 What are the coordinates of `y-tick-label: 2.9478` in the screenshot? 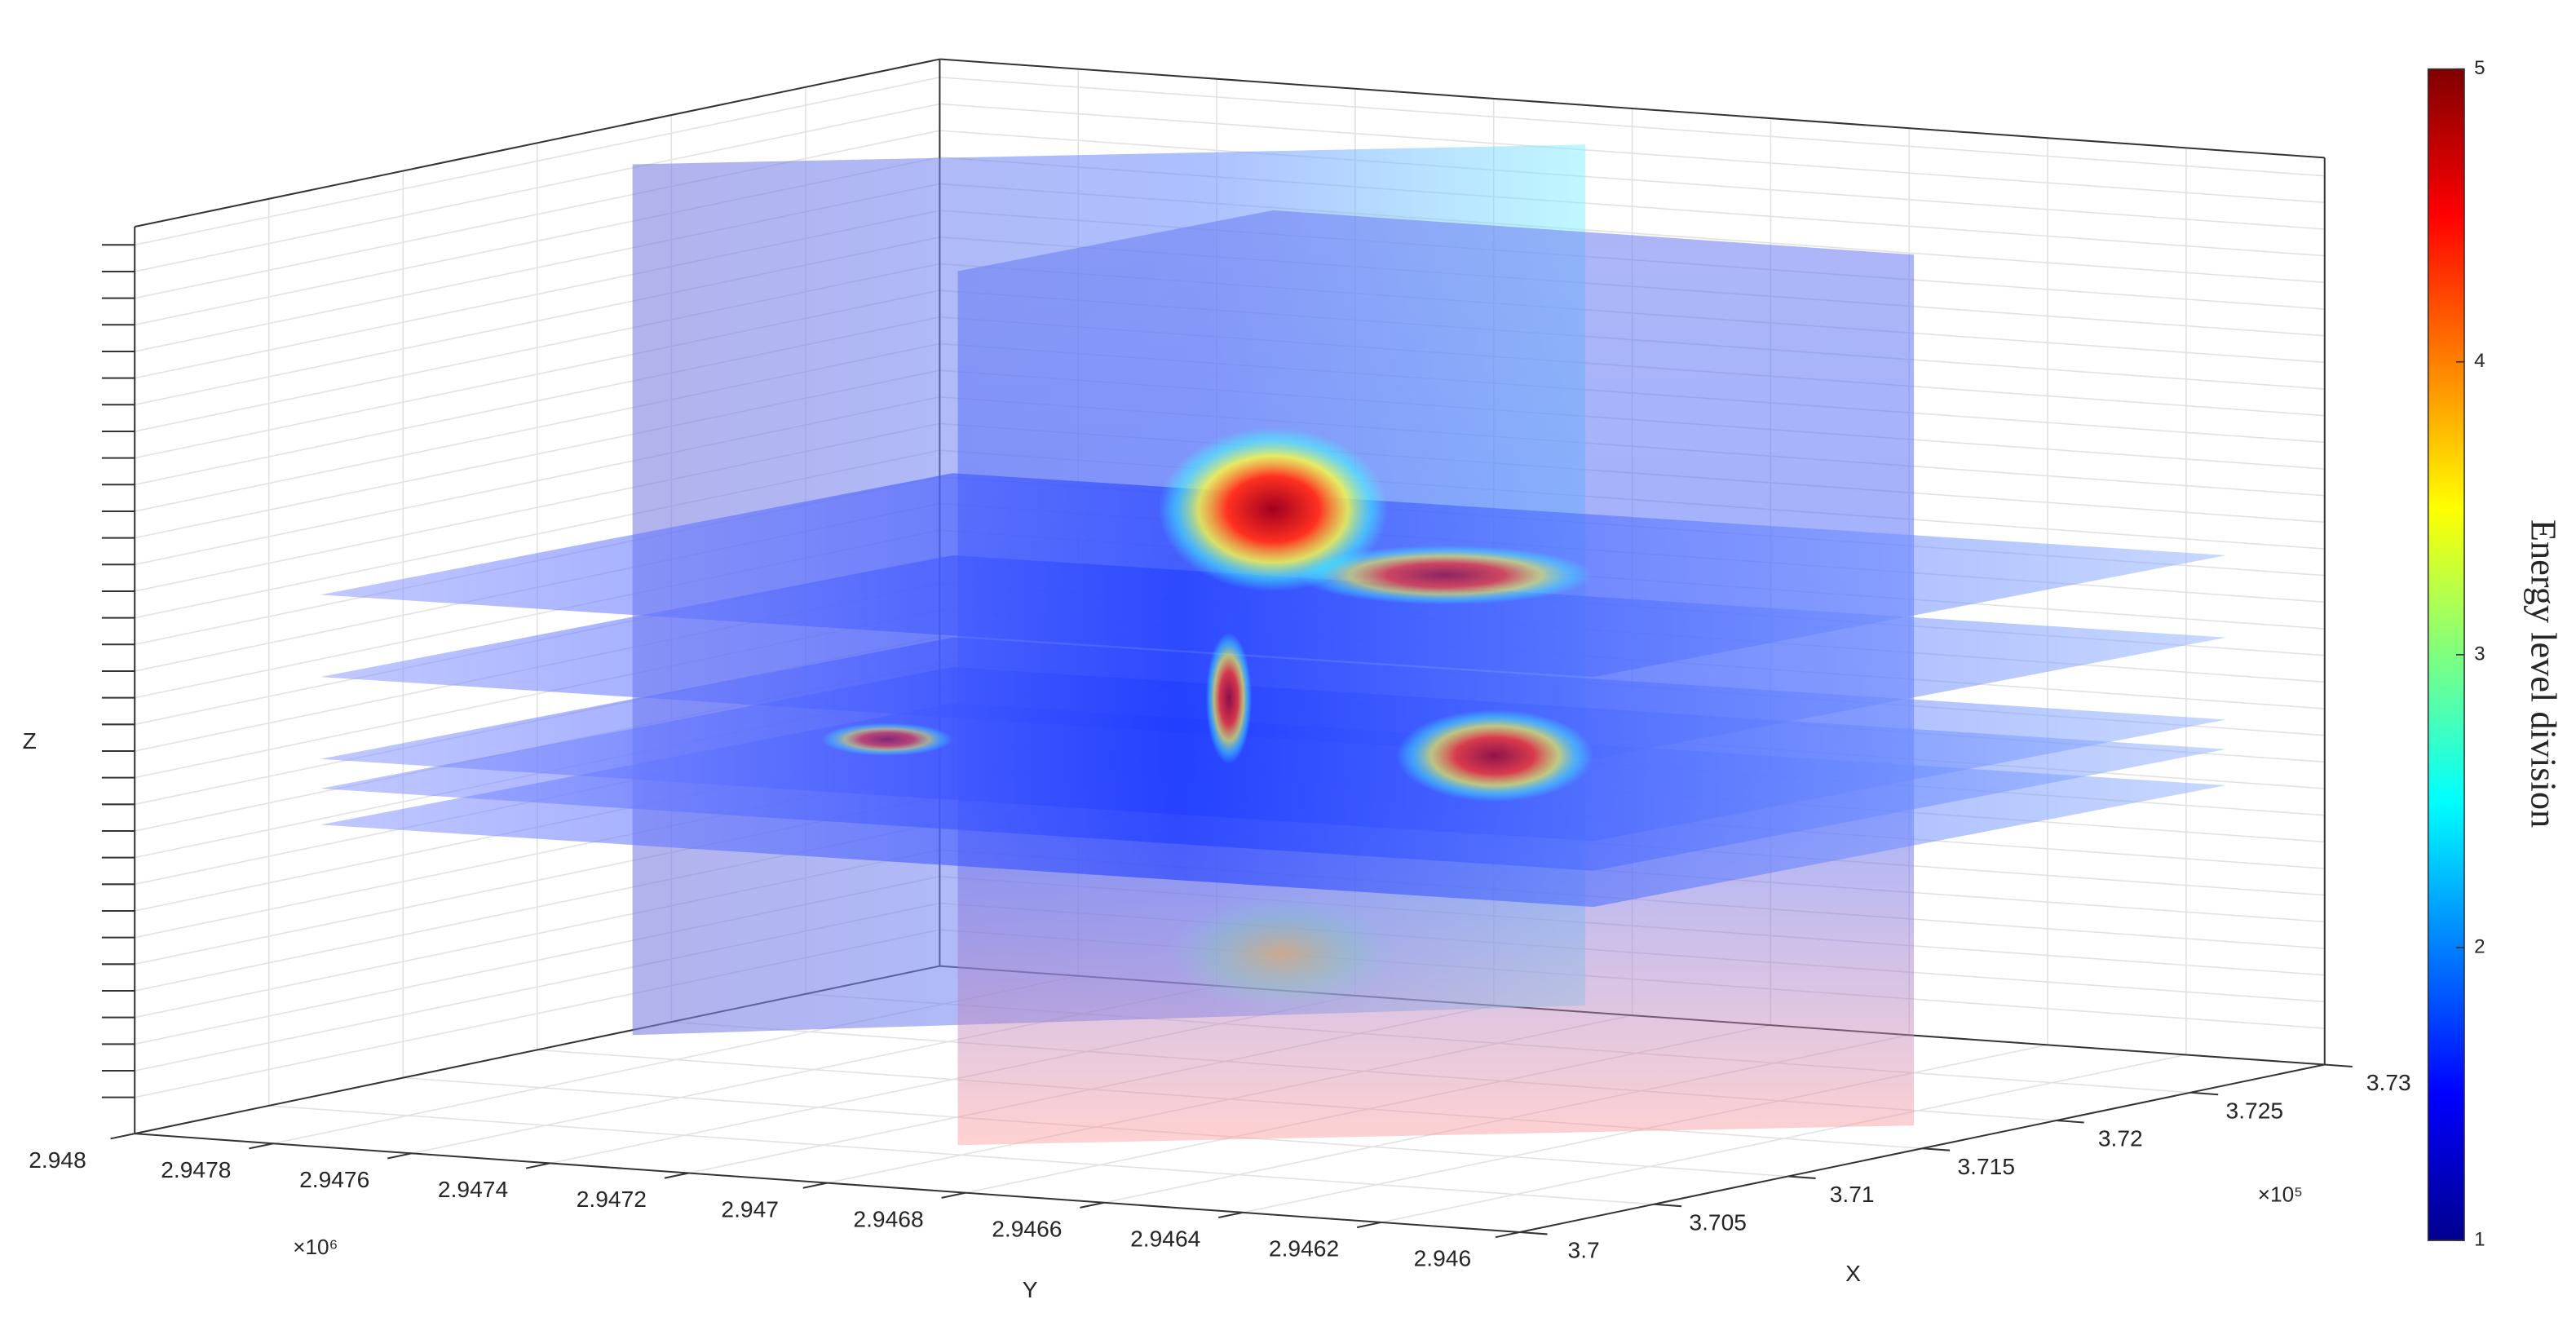 It's located at (196, 1169).